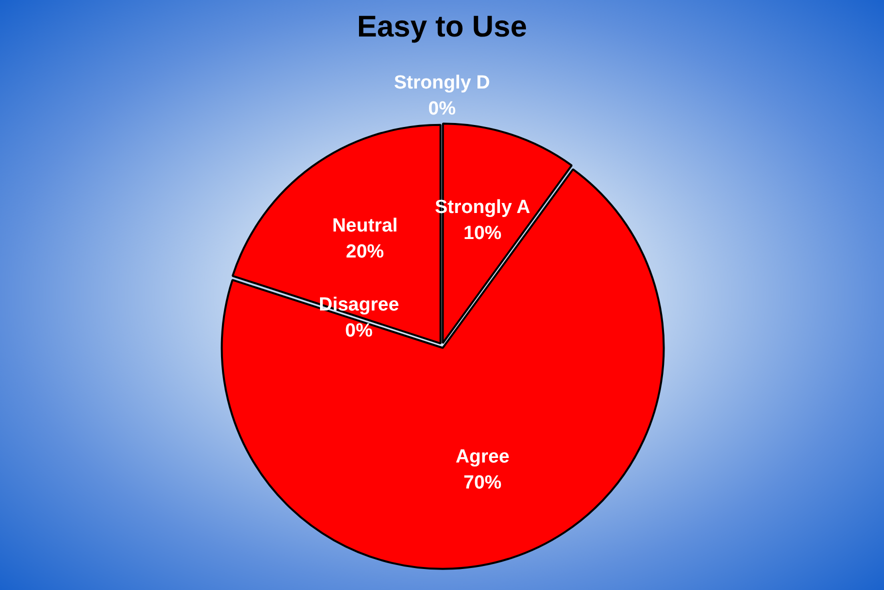 The width and height of the screenshot is (884, 590). What do you see at coordinates (365, 252) in the screenshot?
I see `data-label: 20%` at bounding box center [365, 252].